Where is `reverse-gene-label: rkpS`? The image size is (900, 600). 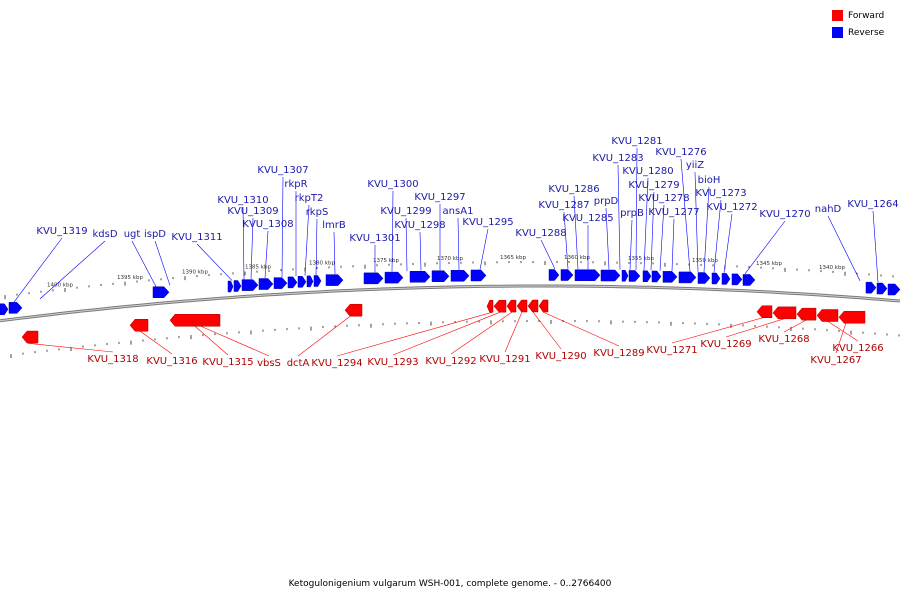 reverse-gene-label: rkpS is located at coordinates (317, 212).